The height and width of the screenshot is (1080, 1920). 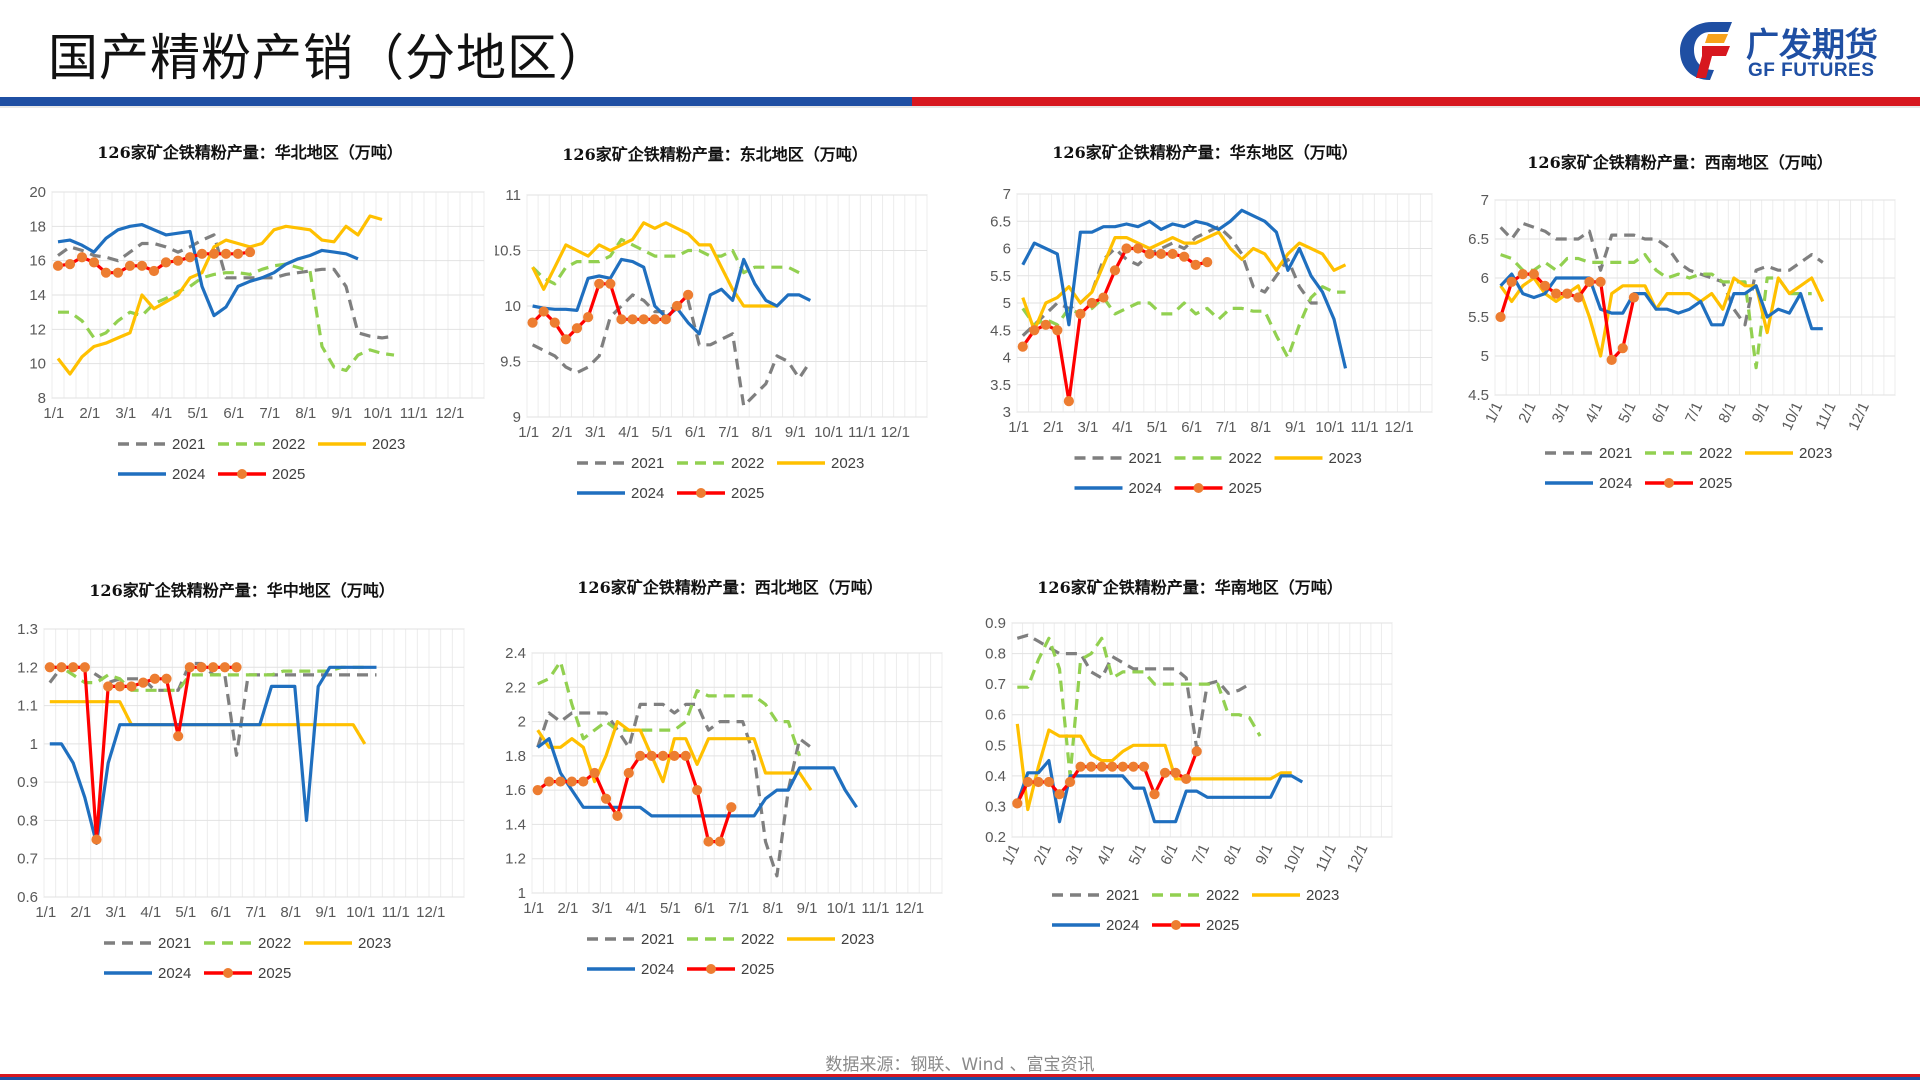 What do you see at coordinates (161, 413) in the screenshot?
I see `x-tick-label: 4/1` at bounding box center [161, 413].